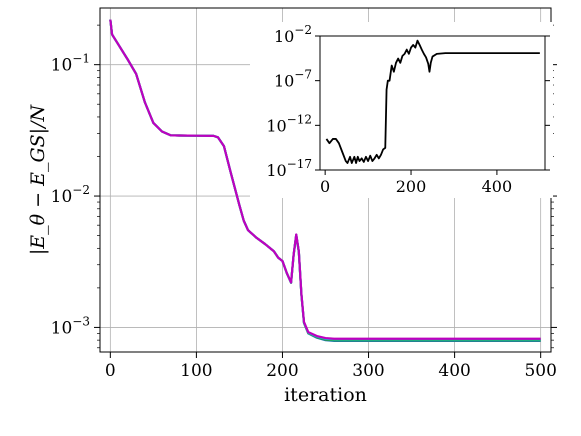  Describe the element at coordinates (293, 79) in the screenshot. I see `inset-y-tick-label: 10⁻⁷` at that location.